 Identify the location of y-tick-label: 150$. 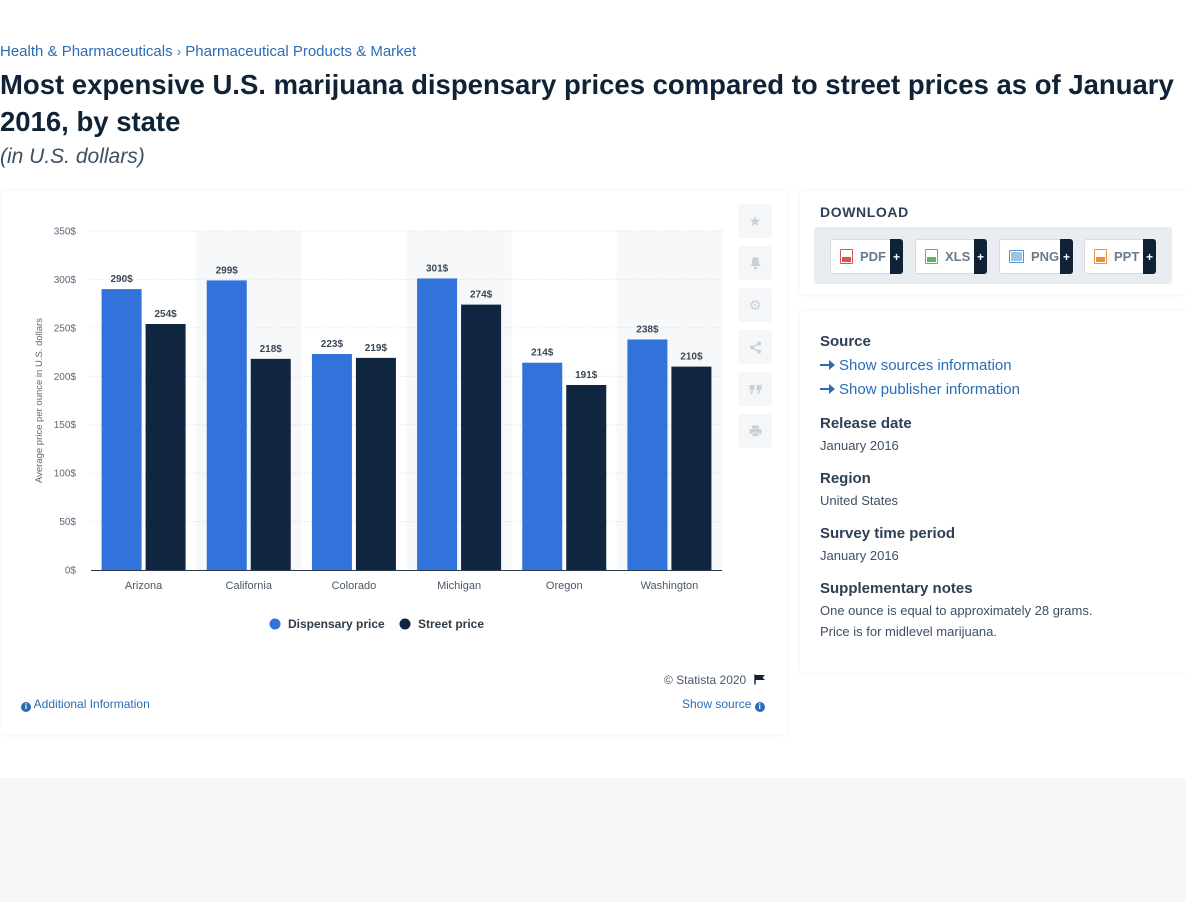
(65, 425).